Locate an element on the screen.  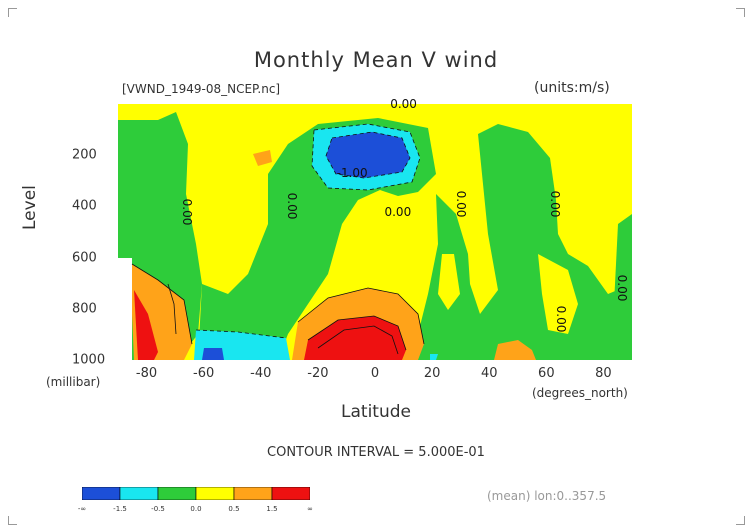
y-tick-label: 200 is located at coordinates (84, 155).